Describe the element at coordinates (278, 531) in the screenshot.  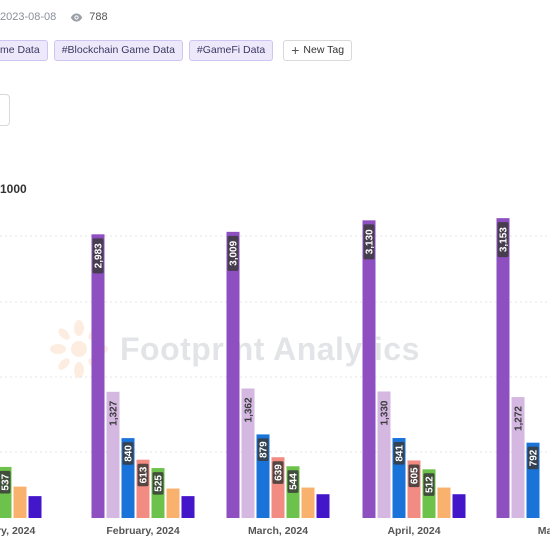
I see `x-tick-label: March, 2024` at that location.